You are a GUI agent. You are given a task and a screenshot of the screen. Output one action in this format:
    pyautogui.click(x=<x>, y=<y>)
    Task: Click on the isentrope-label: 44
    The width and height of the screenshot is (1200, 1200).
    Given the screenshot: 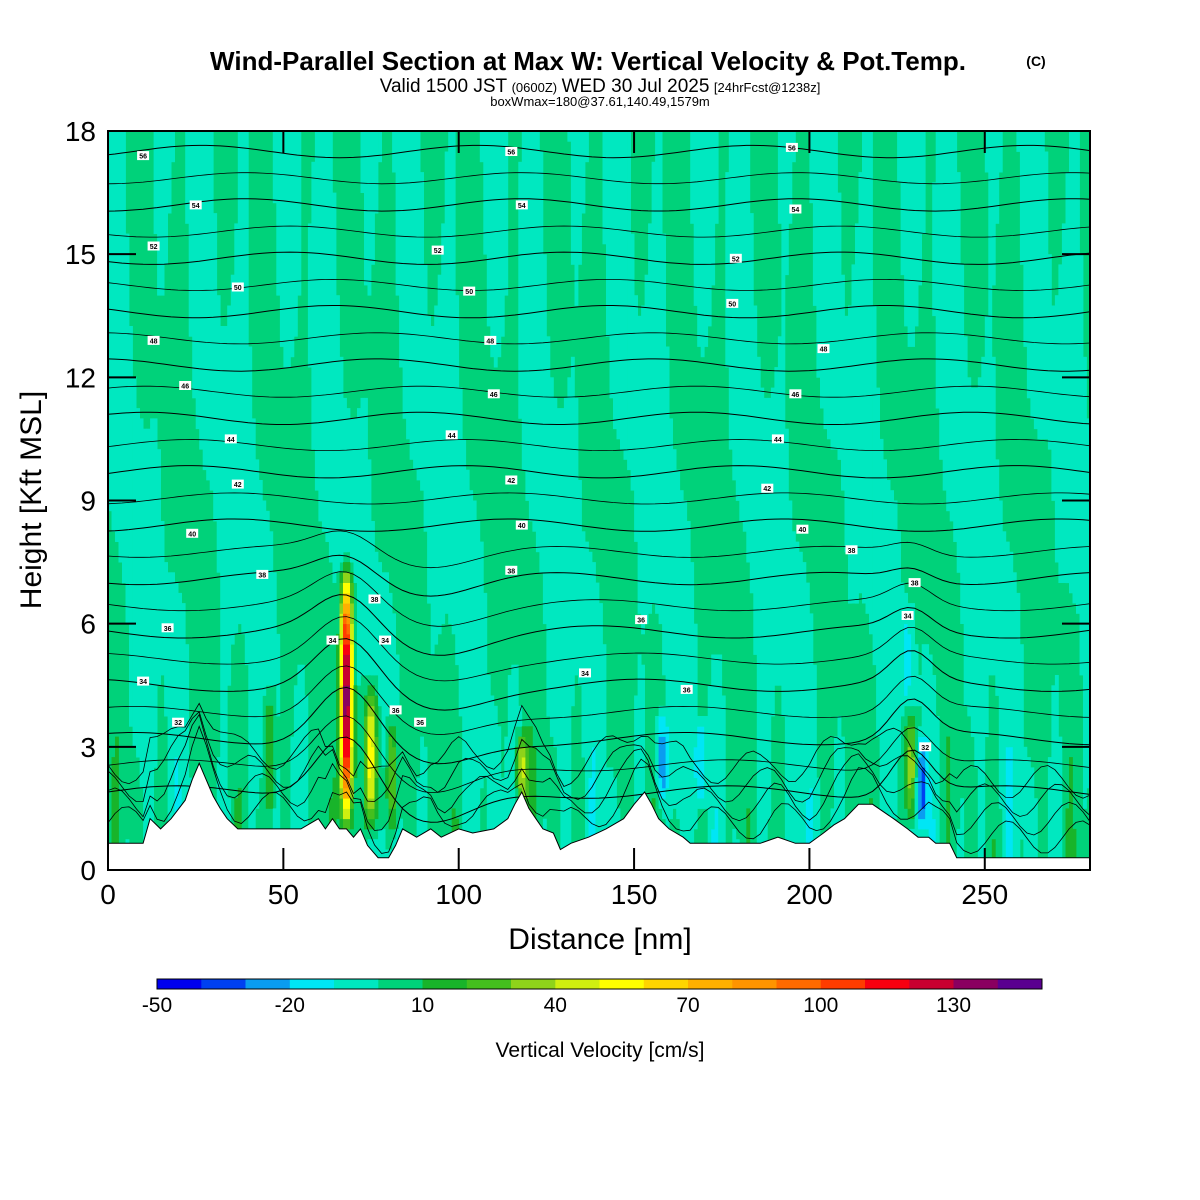 What is the action you would take?
    pyautogui.click(x=777, y=439)
    